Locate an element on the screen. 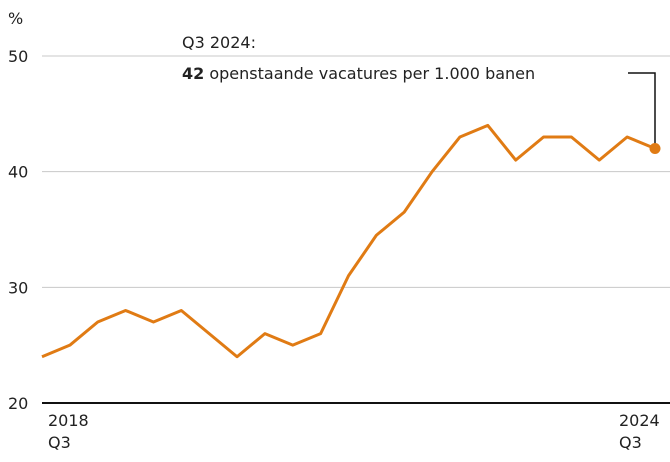 Image resolution: width=670 pixels, height=462 pixels. annotation-leader is located at coordinates (642, 110).